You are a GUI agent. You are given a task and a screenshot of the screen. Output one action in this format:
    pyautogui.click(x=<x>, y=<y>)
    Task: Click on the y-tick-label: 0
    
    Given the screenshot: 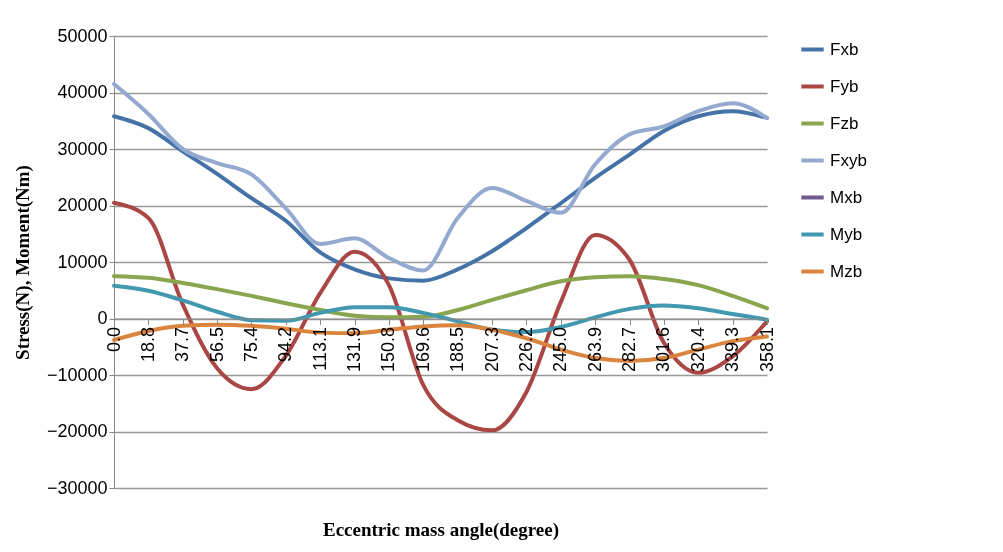 What is the action you would take?
    pyautogui.click(x=102, y=318)
    